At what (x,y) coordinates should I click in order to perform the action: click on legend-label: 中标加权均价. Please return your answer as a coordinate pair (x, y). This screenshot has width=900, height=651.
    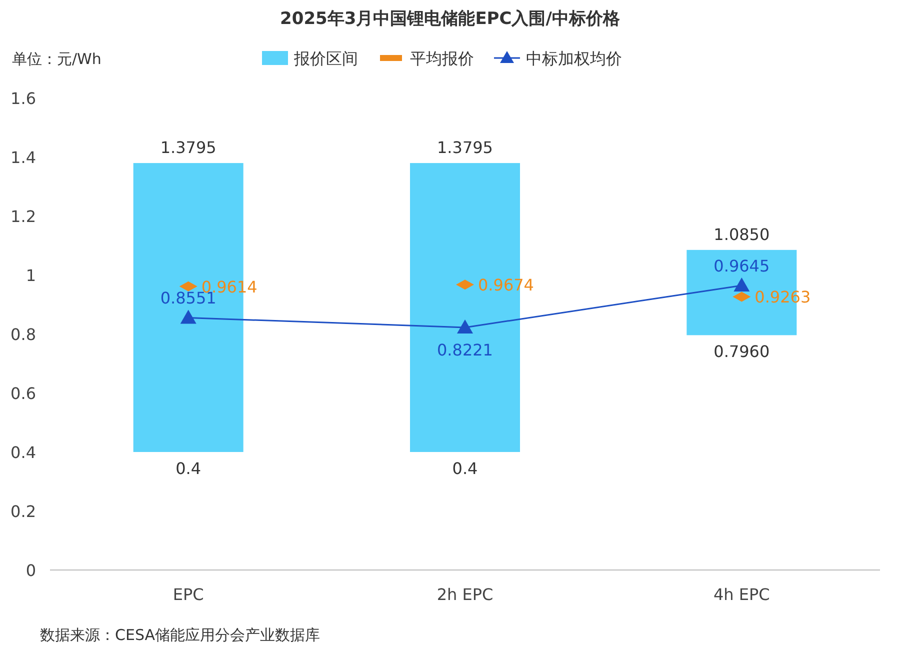
    Looking at the image, I should click on (574, 58).